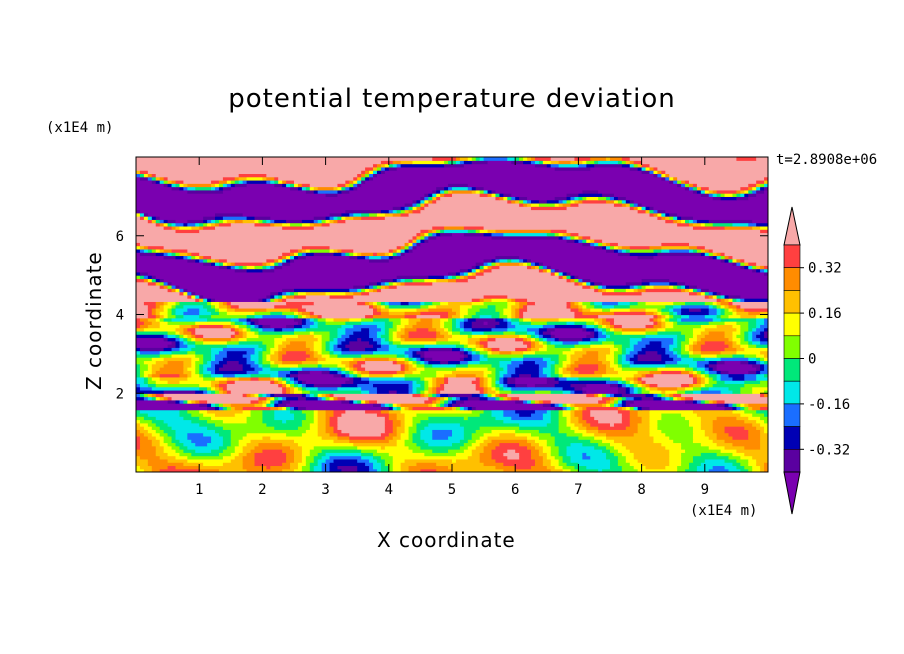 The height and width of the screenshot is (654, 904). What do you see at coordinates (199, 490) in the screenshot?
I see `x-tick-label: 1` at bounding box center [199, 490].